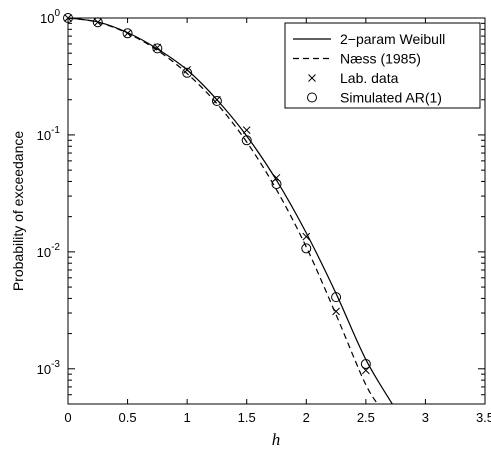  What do you see at coordinates (306, 417) in the screenshot?
I see `x-tick-label: 2` at bounding box center [306, 417].